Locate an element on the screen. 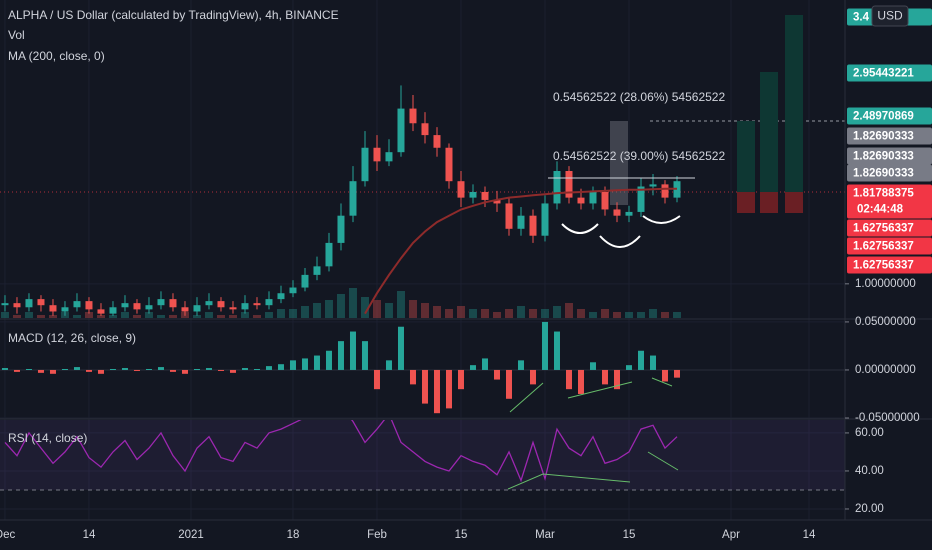 The height and width of the screenshot is (550, 932). measure-label: 0.54562522 (28.06%) 54562522 is located at coordinates (639, 97).